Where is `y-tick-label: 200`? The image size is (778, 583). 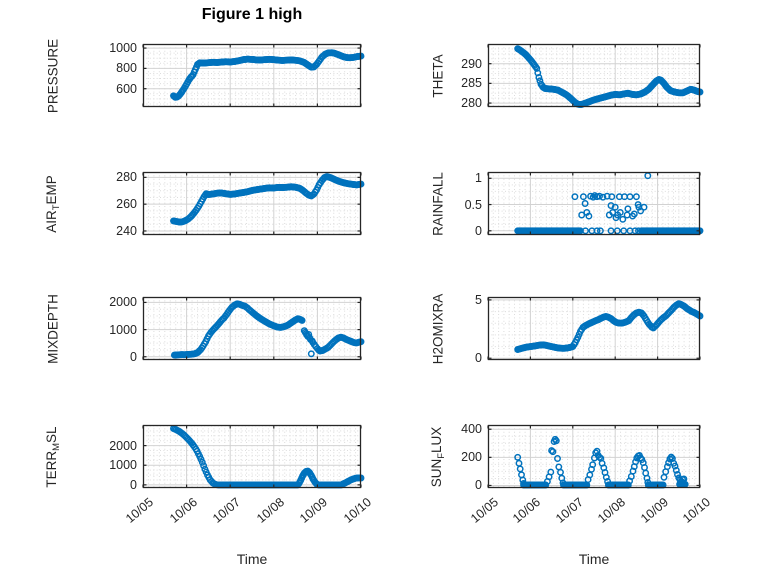 y-tick-label: 200 is located at coordinates (471, 457).